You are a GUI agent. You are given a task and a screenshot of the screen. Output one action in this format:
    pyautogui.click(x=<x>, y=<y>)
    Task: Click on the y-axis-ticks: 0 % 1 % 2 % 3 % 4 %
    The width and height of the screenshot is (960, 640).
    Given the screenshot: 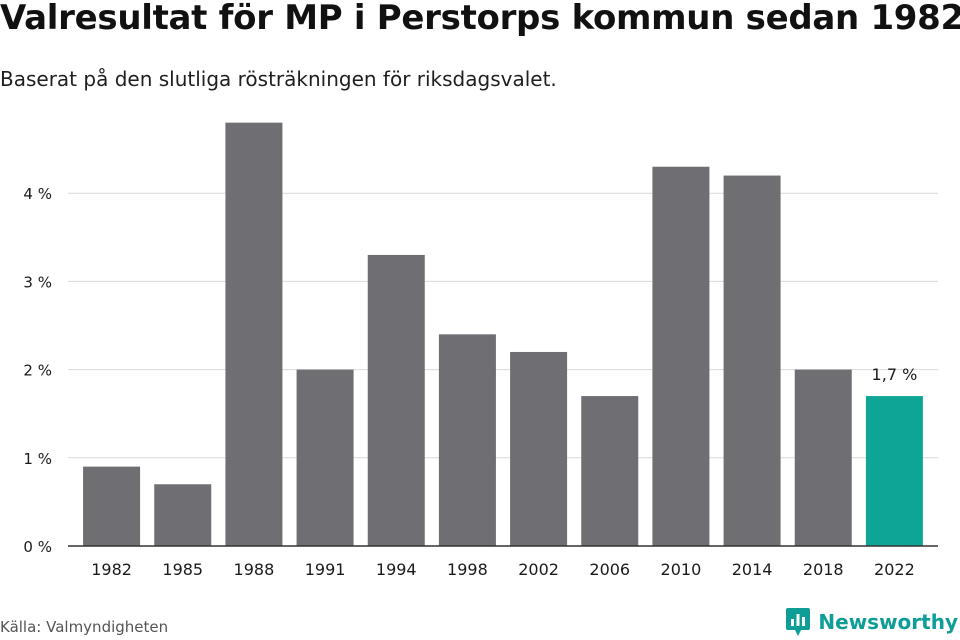 What is the action you would take?
    pyautogui.click(x=37, y=370)
    